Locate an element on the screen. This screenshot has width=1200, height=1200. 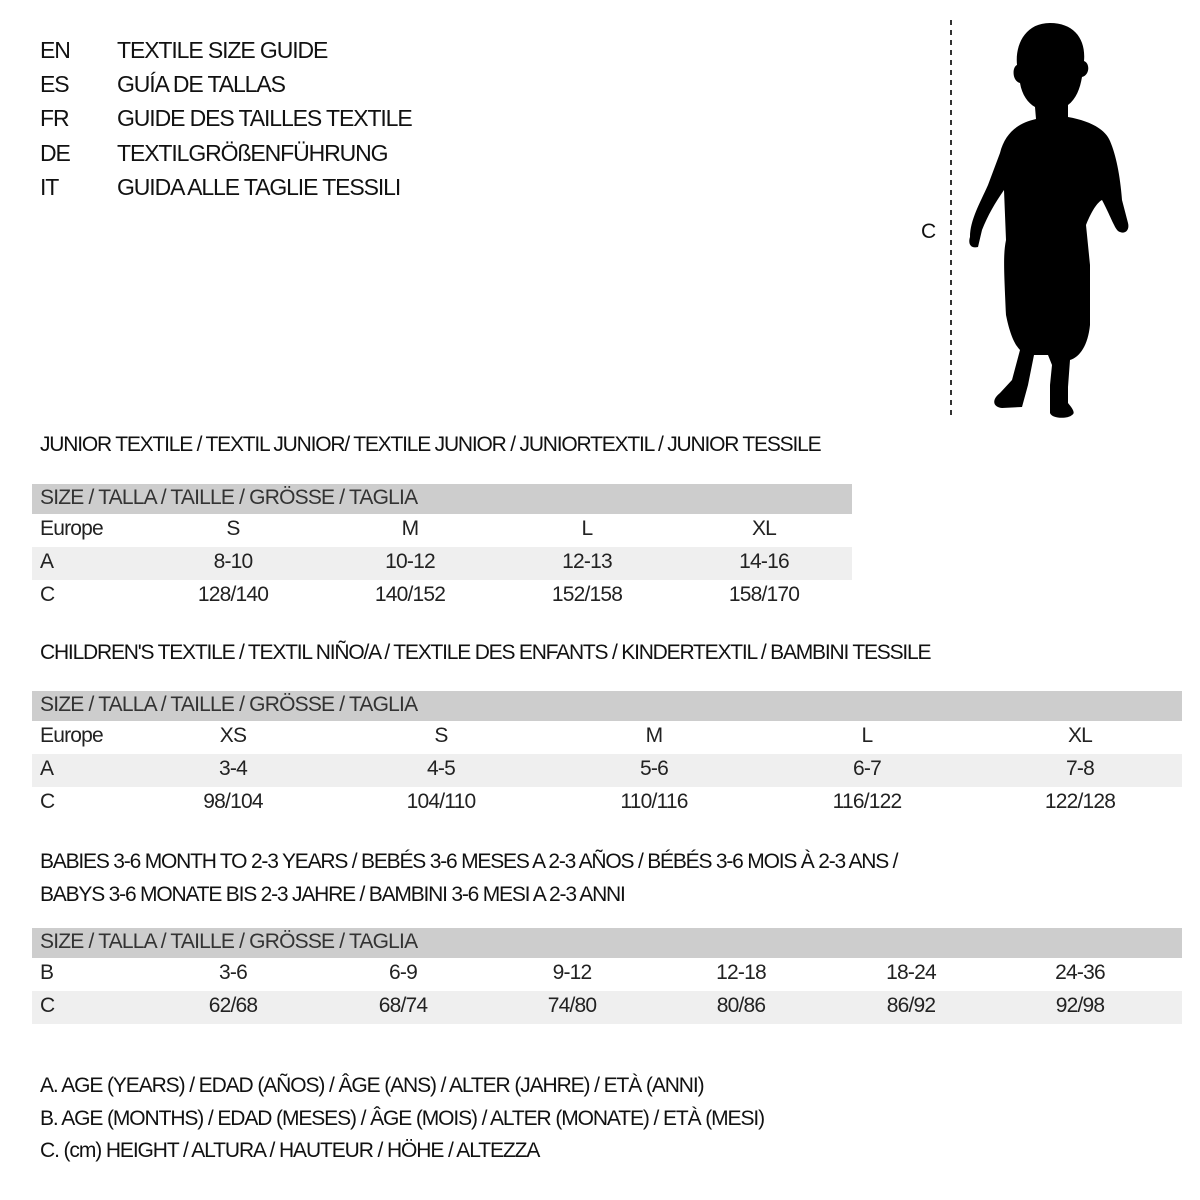
table-cell: 18-24 is located at coordinates (911, 972).